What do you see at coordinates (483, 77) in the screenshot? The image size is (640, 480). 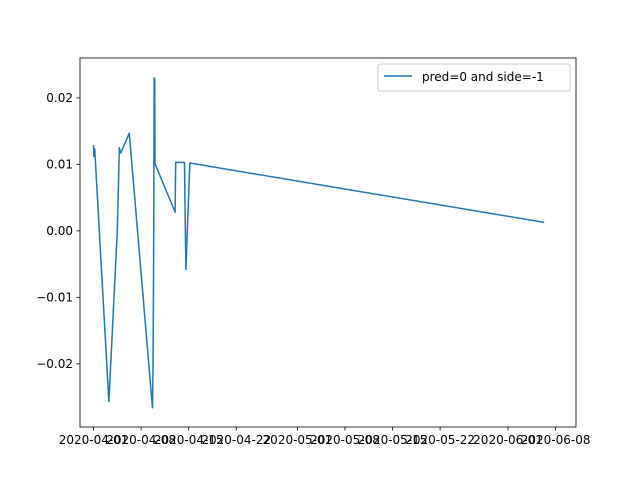 I see `legend-label: pred=0 and side=-1` at bounding box center [483, 77].